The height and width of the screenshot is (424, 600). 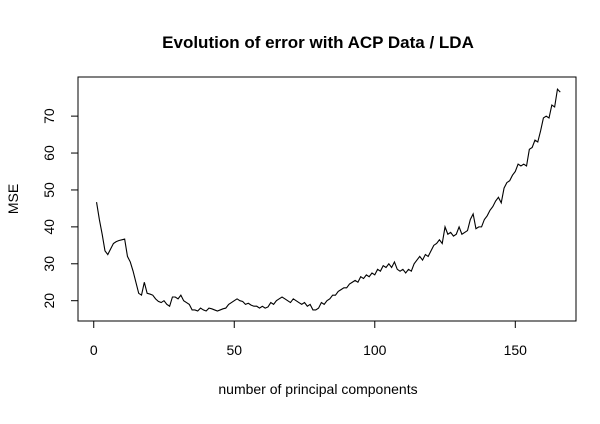 I want to click on chart-title: Evolution of error with ACP Data / LDA, so click(x=318, y=42).